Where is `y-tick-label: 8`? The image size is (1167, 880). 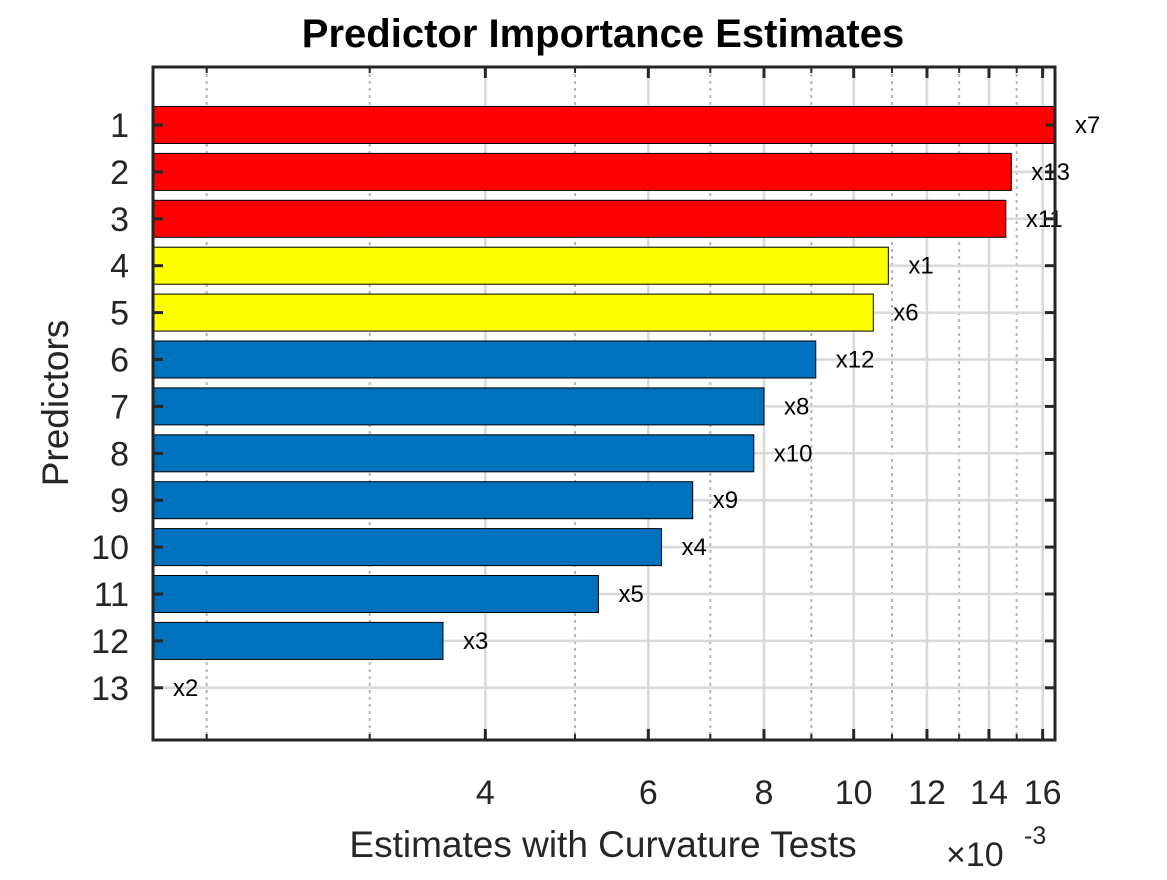
y-tick-label: 8 is located at coordinates (119, 454).